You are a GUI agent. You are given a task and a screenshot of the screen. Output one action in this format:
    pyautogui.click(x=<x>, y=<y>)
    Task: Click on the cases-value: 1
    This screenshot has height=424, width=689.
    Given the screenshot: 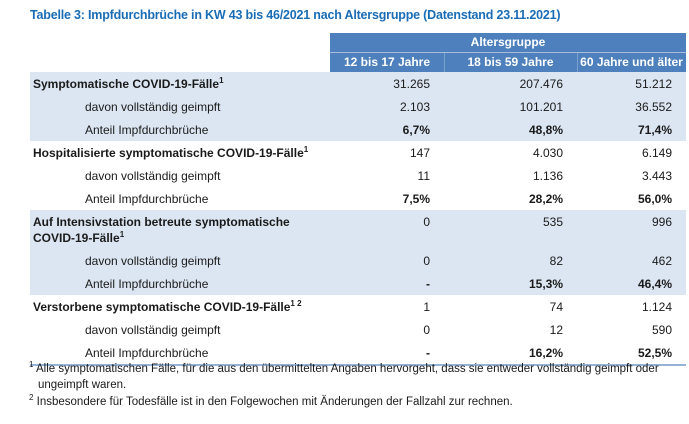 What is the action you would take?
    pyautogui.click(x=426, y=306)
    